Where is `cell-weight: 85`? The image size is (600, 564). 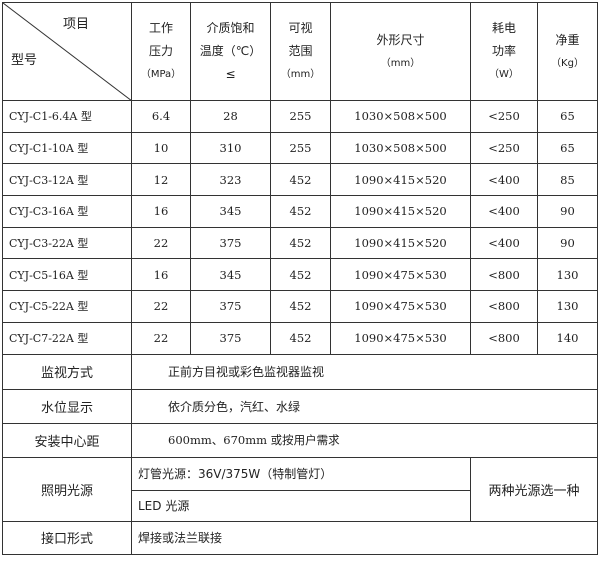 cell-weight: 85 is located at coordinates (567, 180).